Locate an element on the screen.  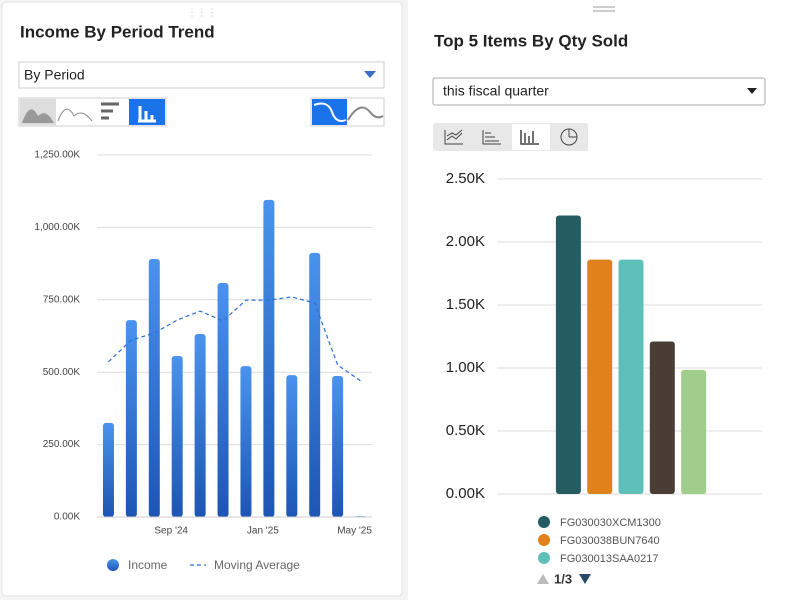
y-tick-label: 2.00K is located at coordinates (465, 241).